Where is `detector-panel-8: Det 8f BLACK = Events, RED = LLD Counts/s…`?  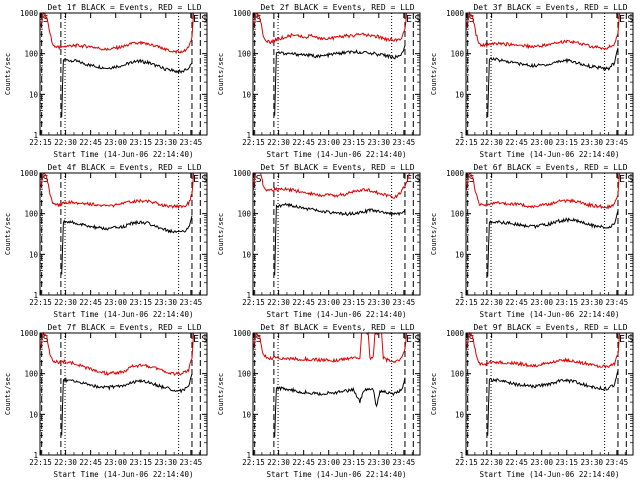 detector-panel-8: Det 8f BLACK = Events, RED = LLD Counts/s… is located at coordinates (319, 401).